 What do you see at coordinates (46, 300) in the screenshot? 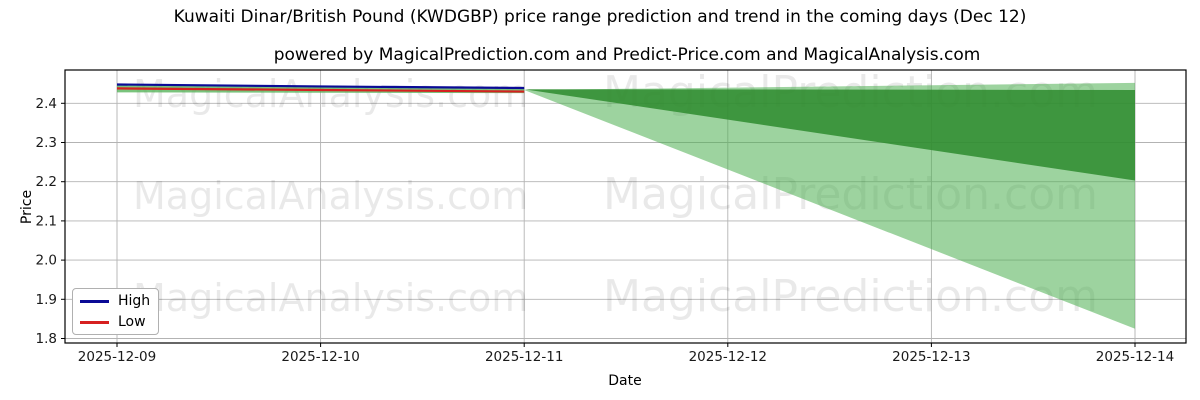
I see `y-tick-label: 1.9` at bounding box center [46, 300].